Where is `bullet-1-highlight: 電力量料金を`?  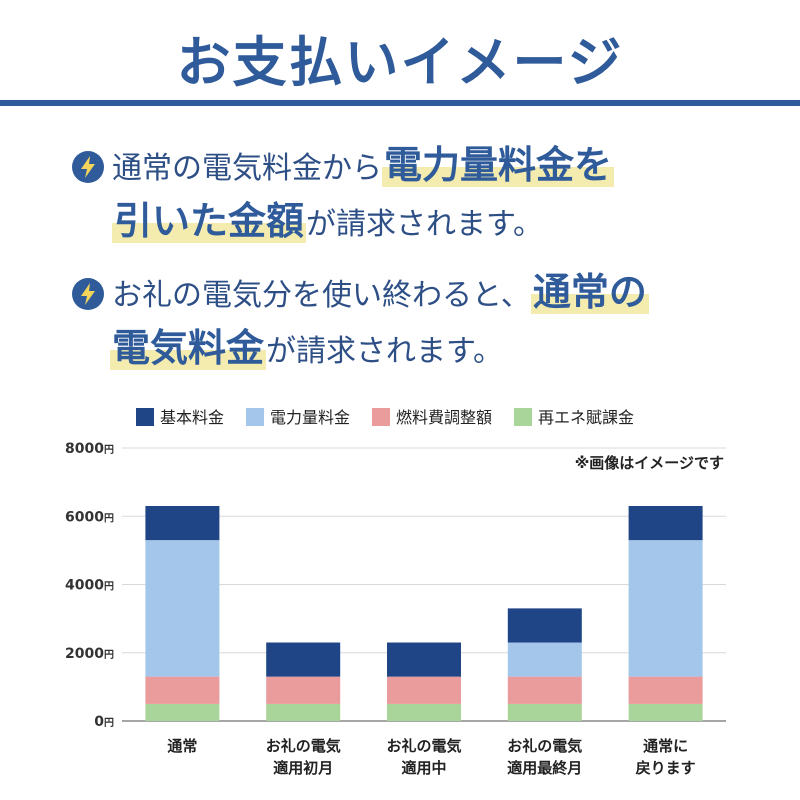 bullet-1-highlight: 電力量料金を is located at coordinates (498, 165).